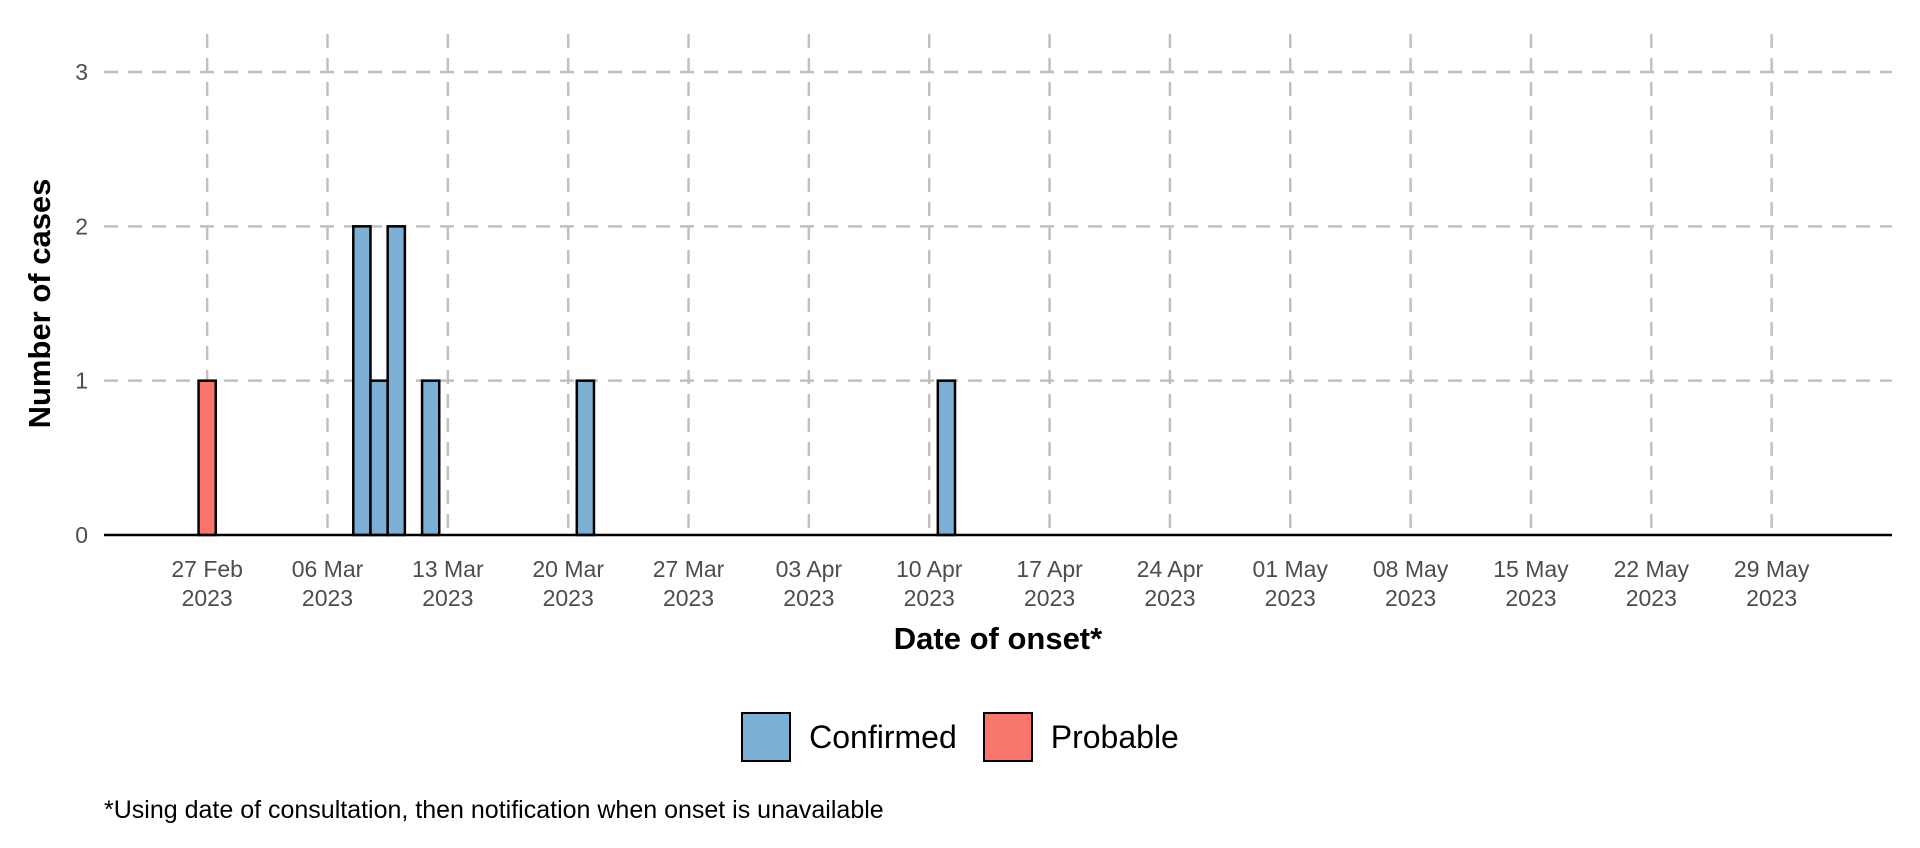  Describe the element at coordinates (1652, 569) in the screenshot. I see `x-tick-label: 22 May` at that location.